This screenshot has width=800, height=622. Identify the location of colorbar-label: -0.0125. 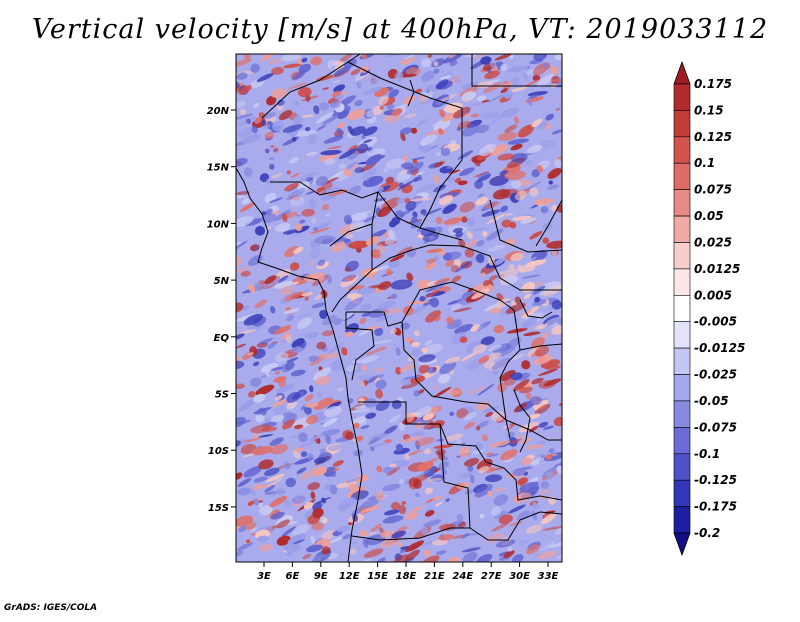
(719, 348).